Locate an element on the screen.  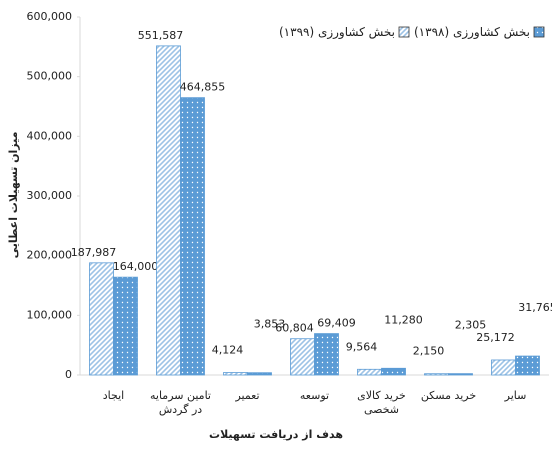
x-tick-label: خرید کالای شخصی is located at coordinates (381, 402).